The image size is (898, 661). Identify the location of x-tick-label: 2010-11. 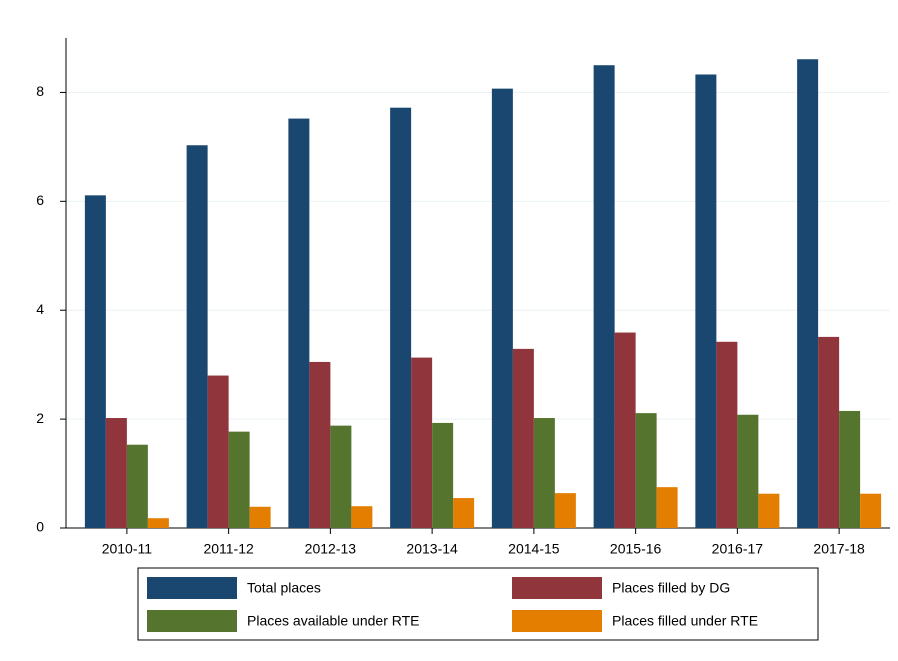
(127, 549).